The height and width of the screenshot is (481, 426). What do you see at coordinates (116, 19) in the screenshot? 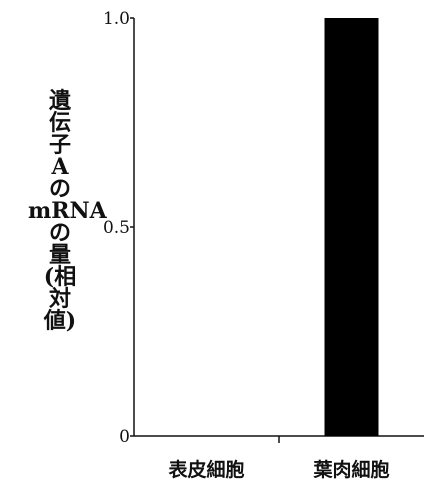
I see `y-tick-label: 1.0` at bounding box center [116, 19].